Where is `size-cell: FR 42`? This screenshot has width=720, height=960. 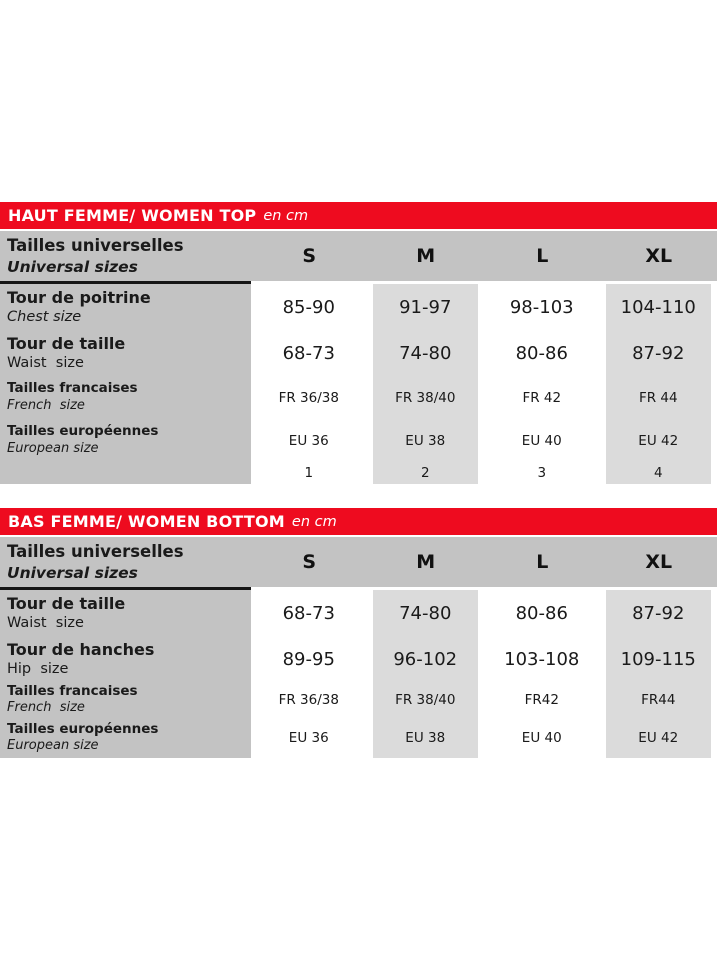 size-cell: FR 42 is located at coordinates (542, 397).